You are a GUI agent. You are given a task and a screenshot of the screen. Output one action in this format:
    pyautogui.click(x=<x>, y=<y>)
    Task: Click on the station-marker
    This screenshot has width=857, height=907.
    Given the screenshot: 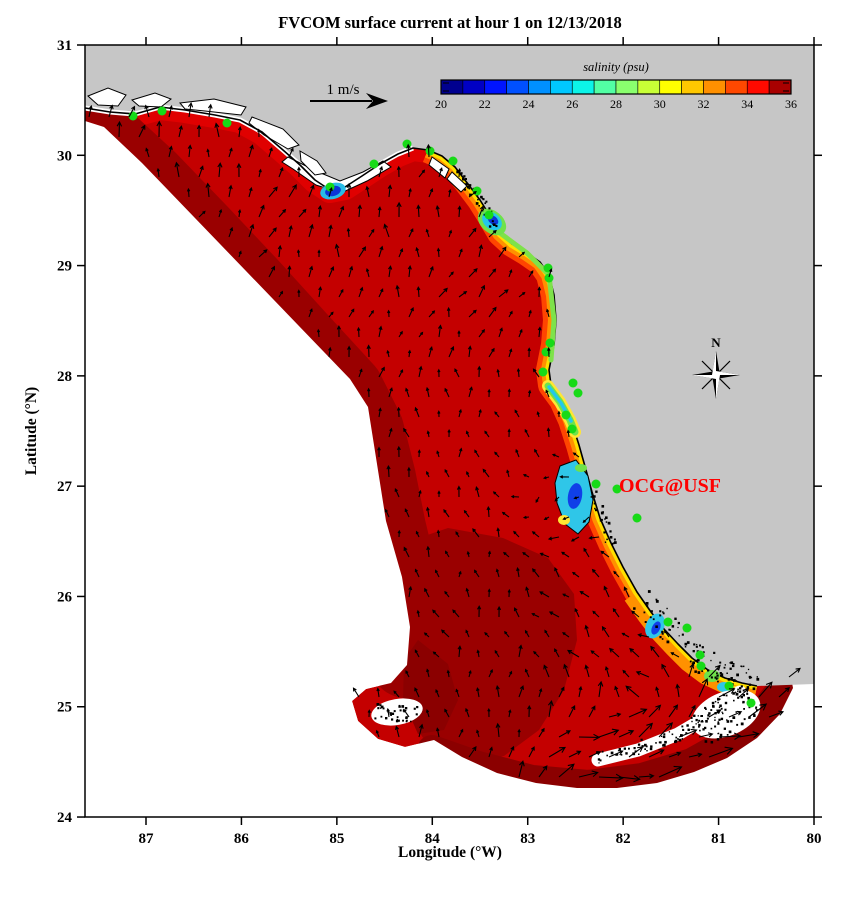 What is the action you would take?
    pyautogui.click(x=489, y=215)
    